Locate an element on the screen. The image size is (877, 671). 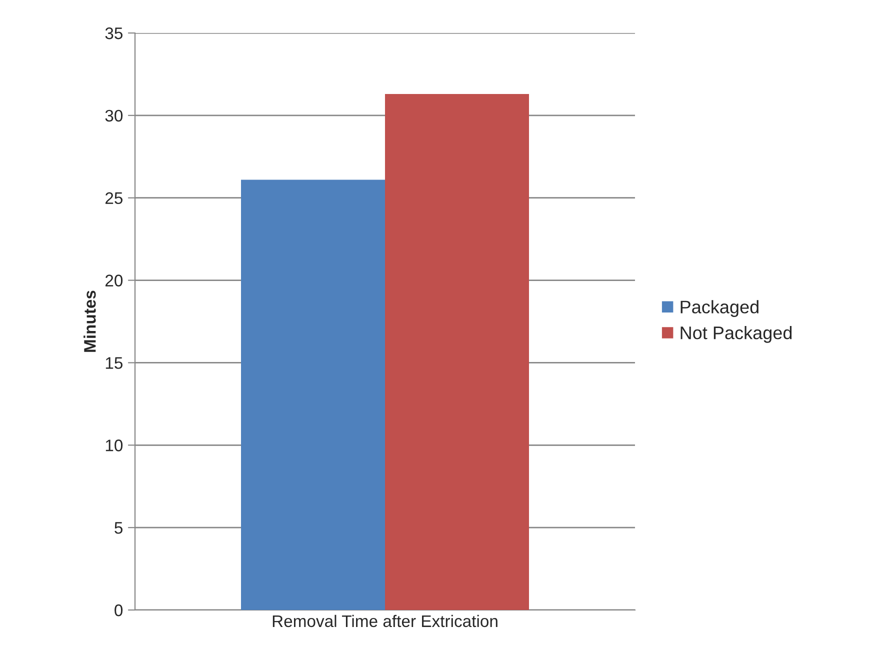
legend-label: Not Packaged is located at coordinates (736, 334).